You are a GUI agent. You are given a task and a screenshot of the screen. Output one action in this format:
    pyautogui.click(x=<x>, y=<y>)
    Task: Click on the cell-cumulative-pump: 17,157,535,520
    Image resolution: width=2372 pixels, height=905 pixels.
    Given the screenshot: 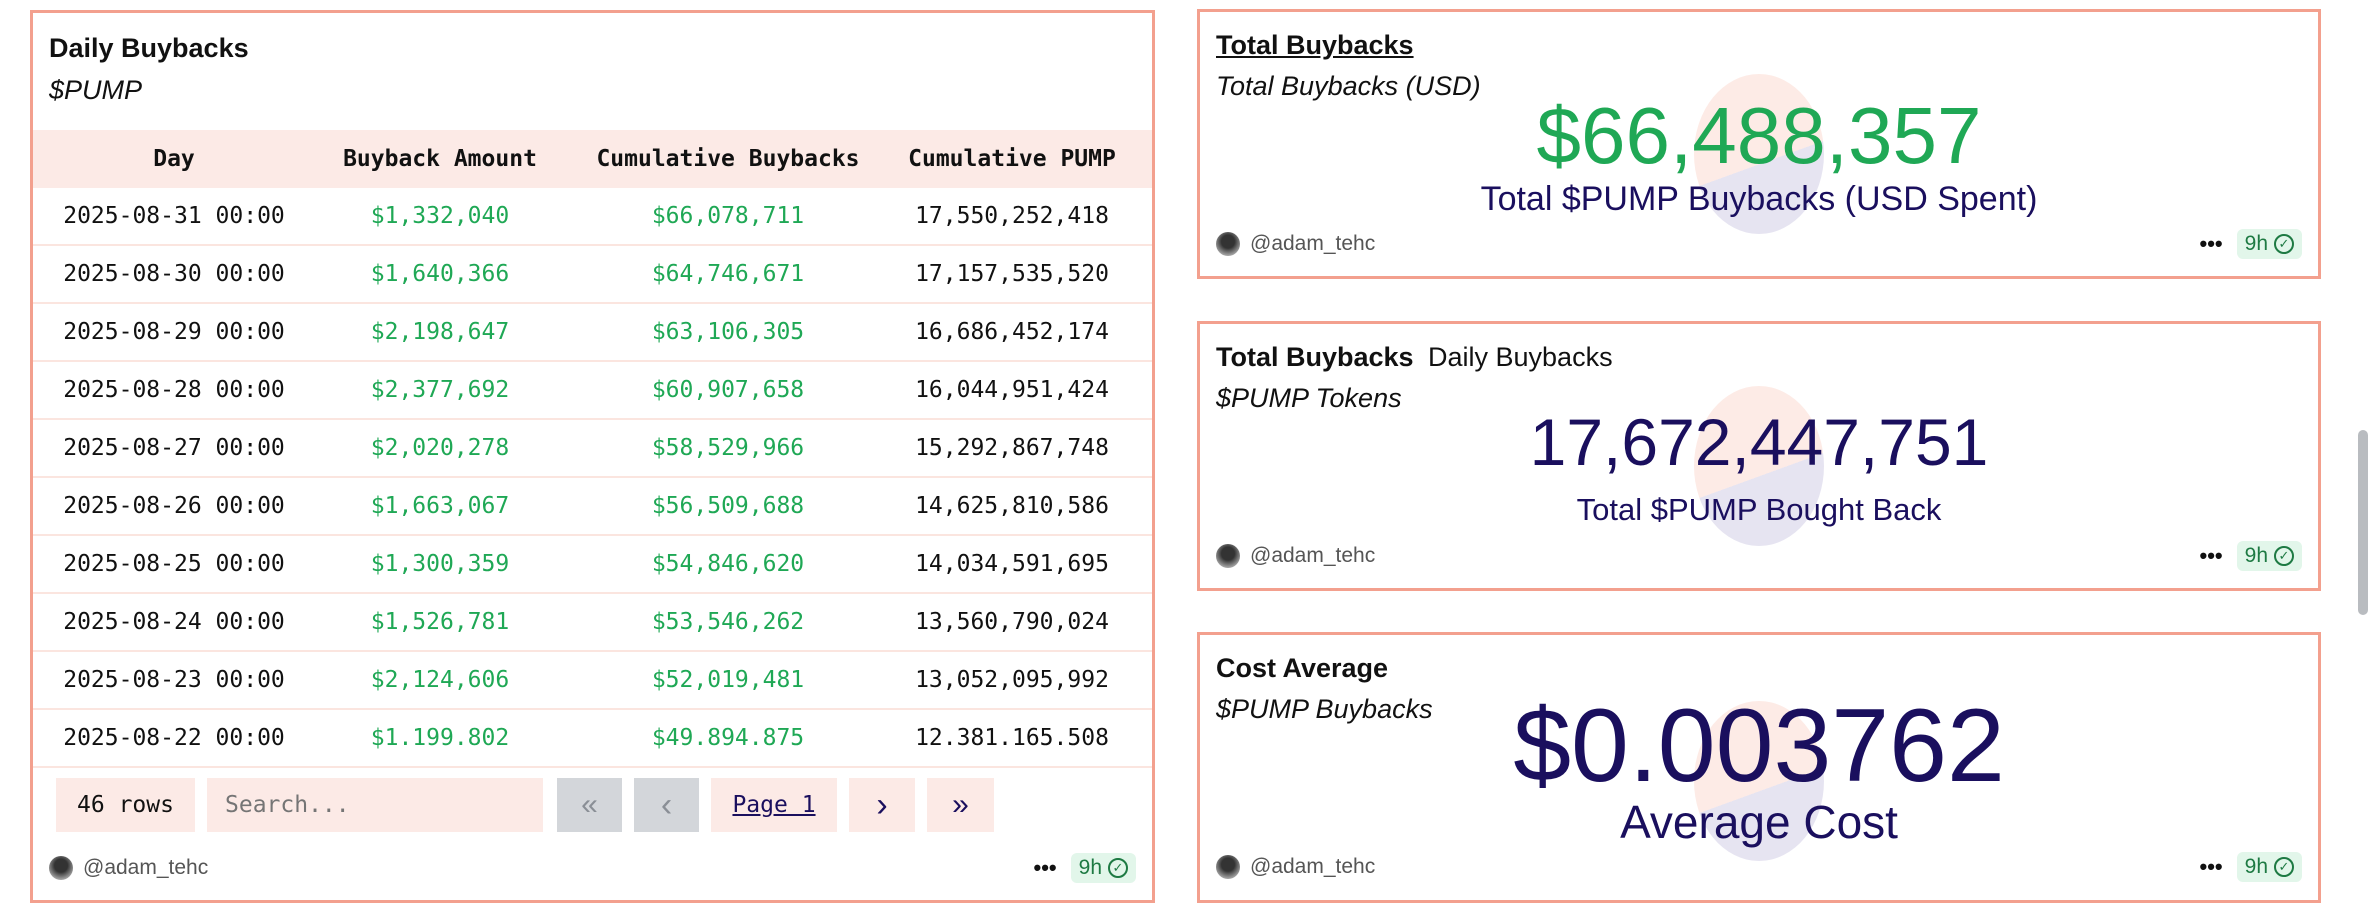 What is the action you would take?
    pyautogui.click(x=1012, y=274)
    